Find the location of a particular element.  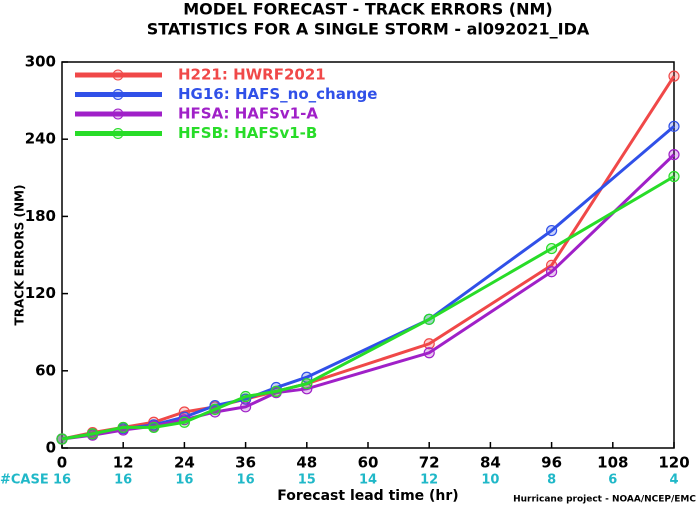

x-tick-label: 72 is located at coordinates (429, 463).